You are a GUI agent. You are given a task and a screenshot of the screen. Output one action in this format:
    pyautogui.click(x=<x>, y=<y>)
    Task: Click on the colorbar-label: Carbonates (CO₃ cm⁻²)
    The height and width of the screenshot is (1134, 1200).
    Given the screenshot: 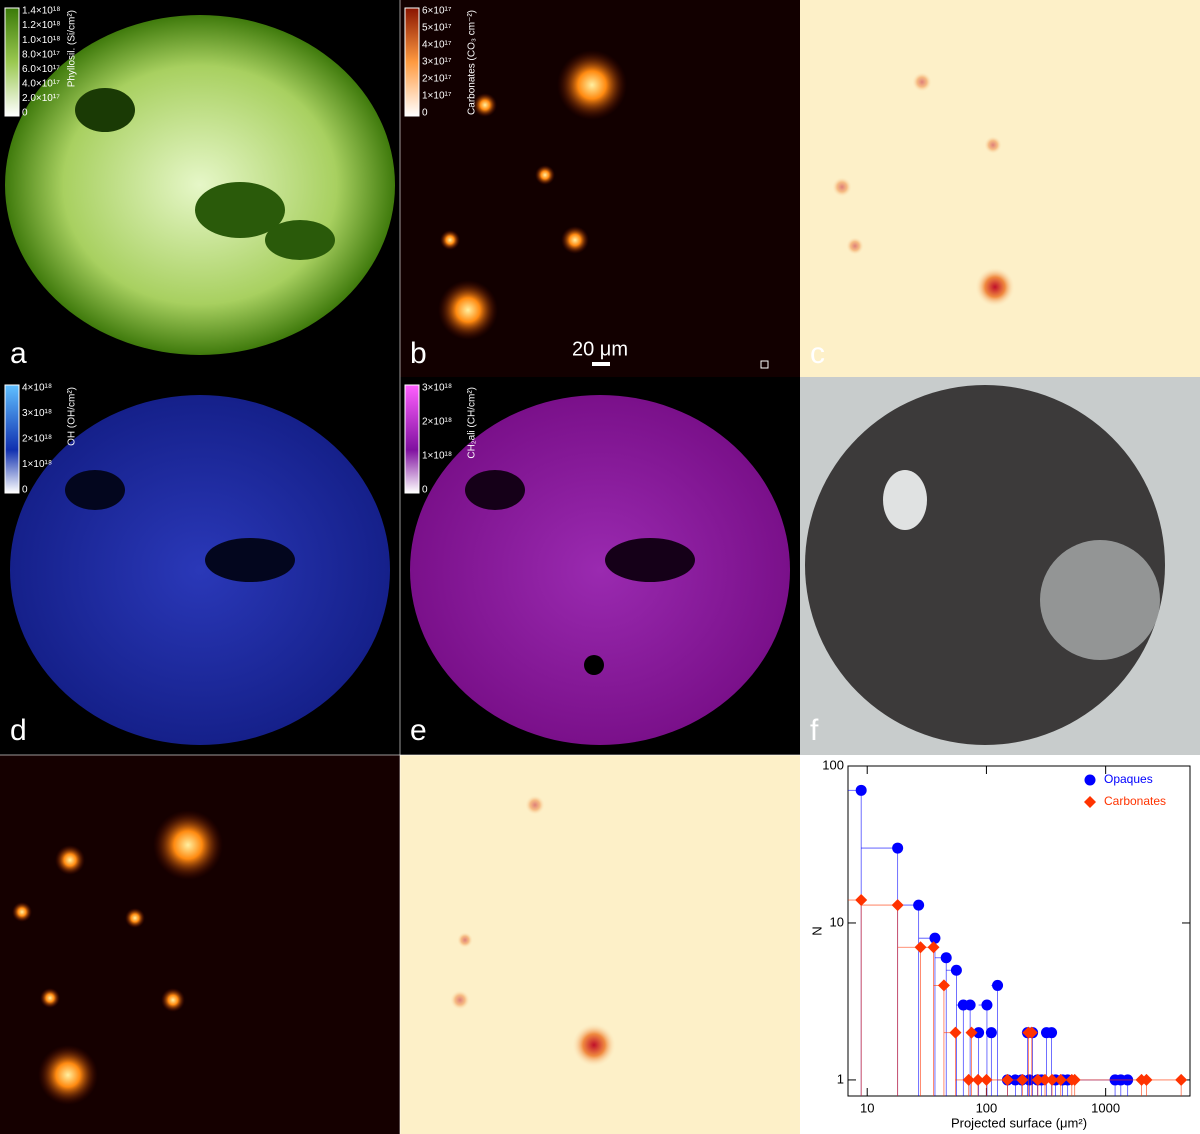 What is the action you would take?
    pyautogui.click(x=472, y=62)
    